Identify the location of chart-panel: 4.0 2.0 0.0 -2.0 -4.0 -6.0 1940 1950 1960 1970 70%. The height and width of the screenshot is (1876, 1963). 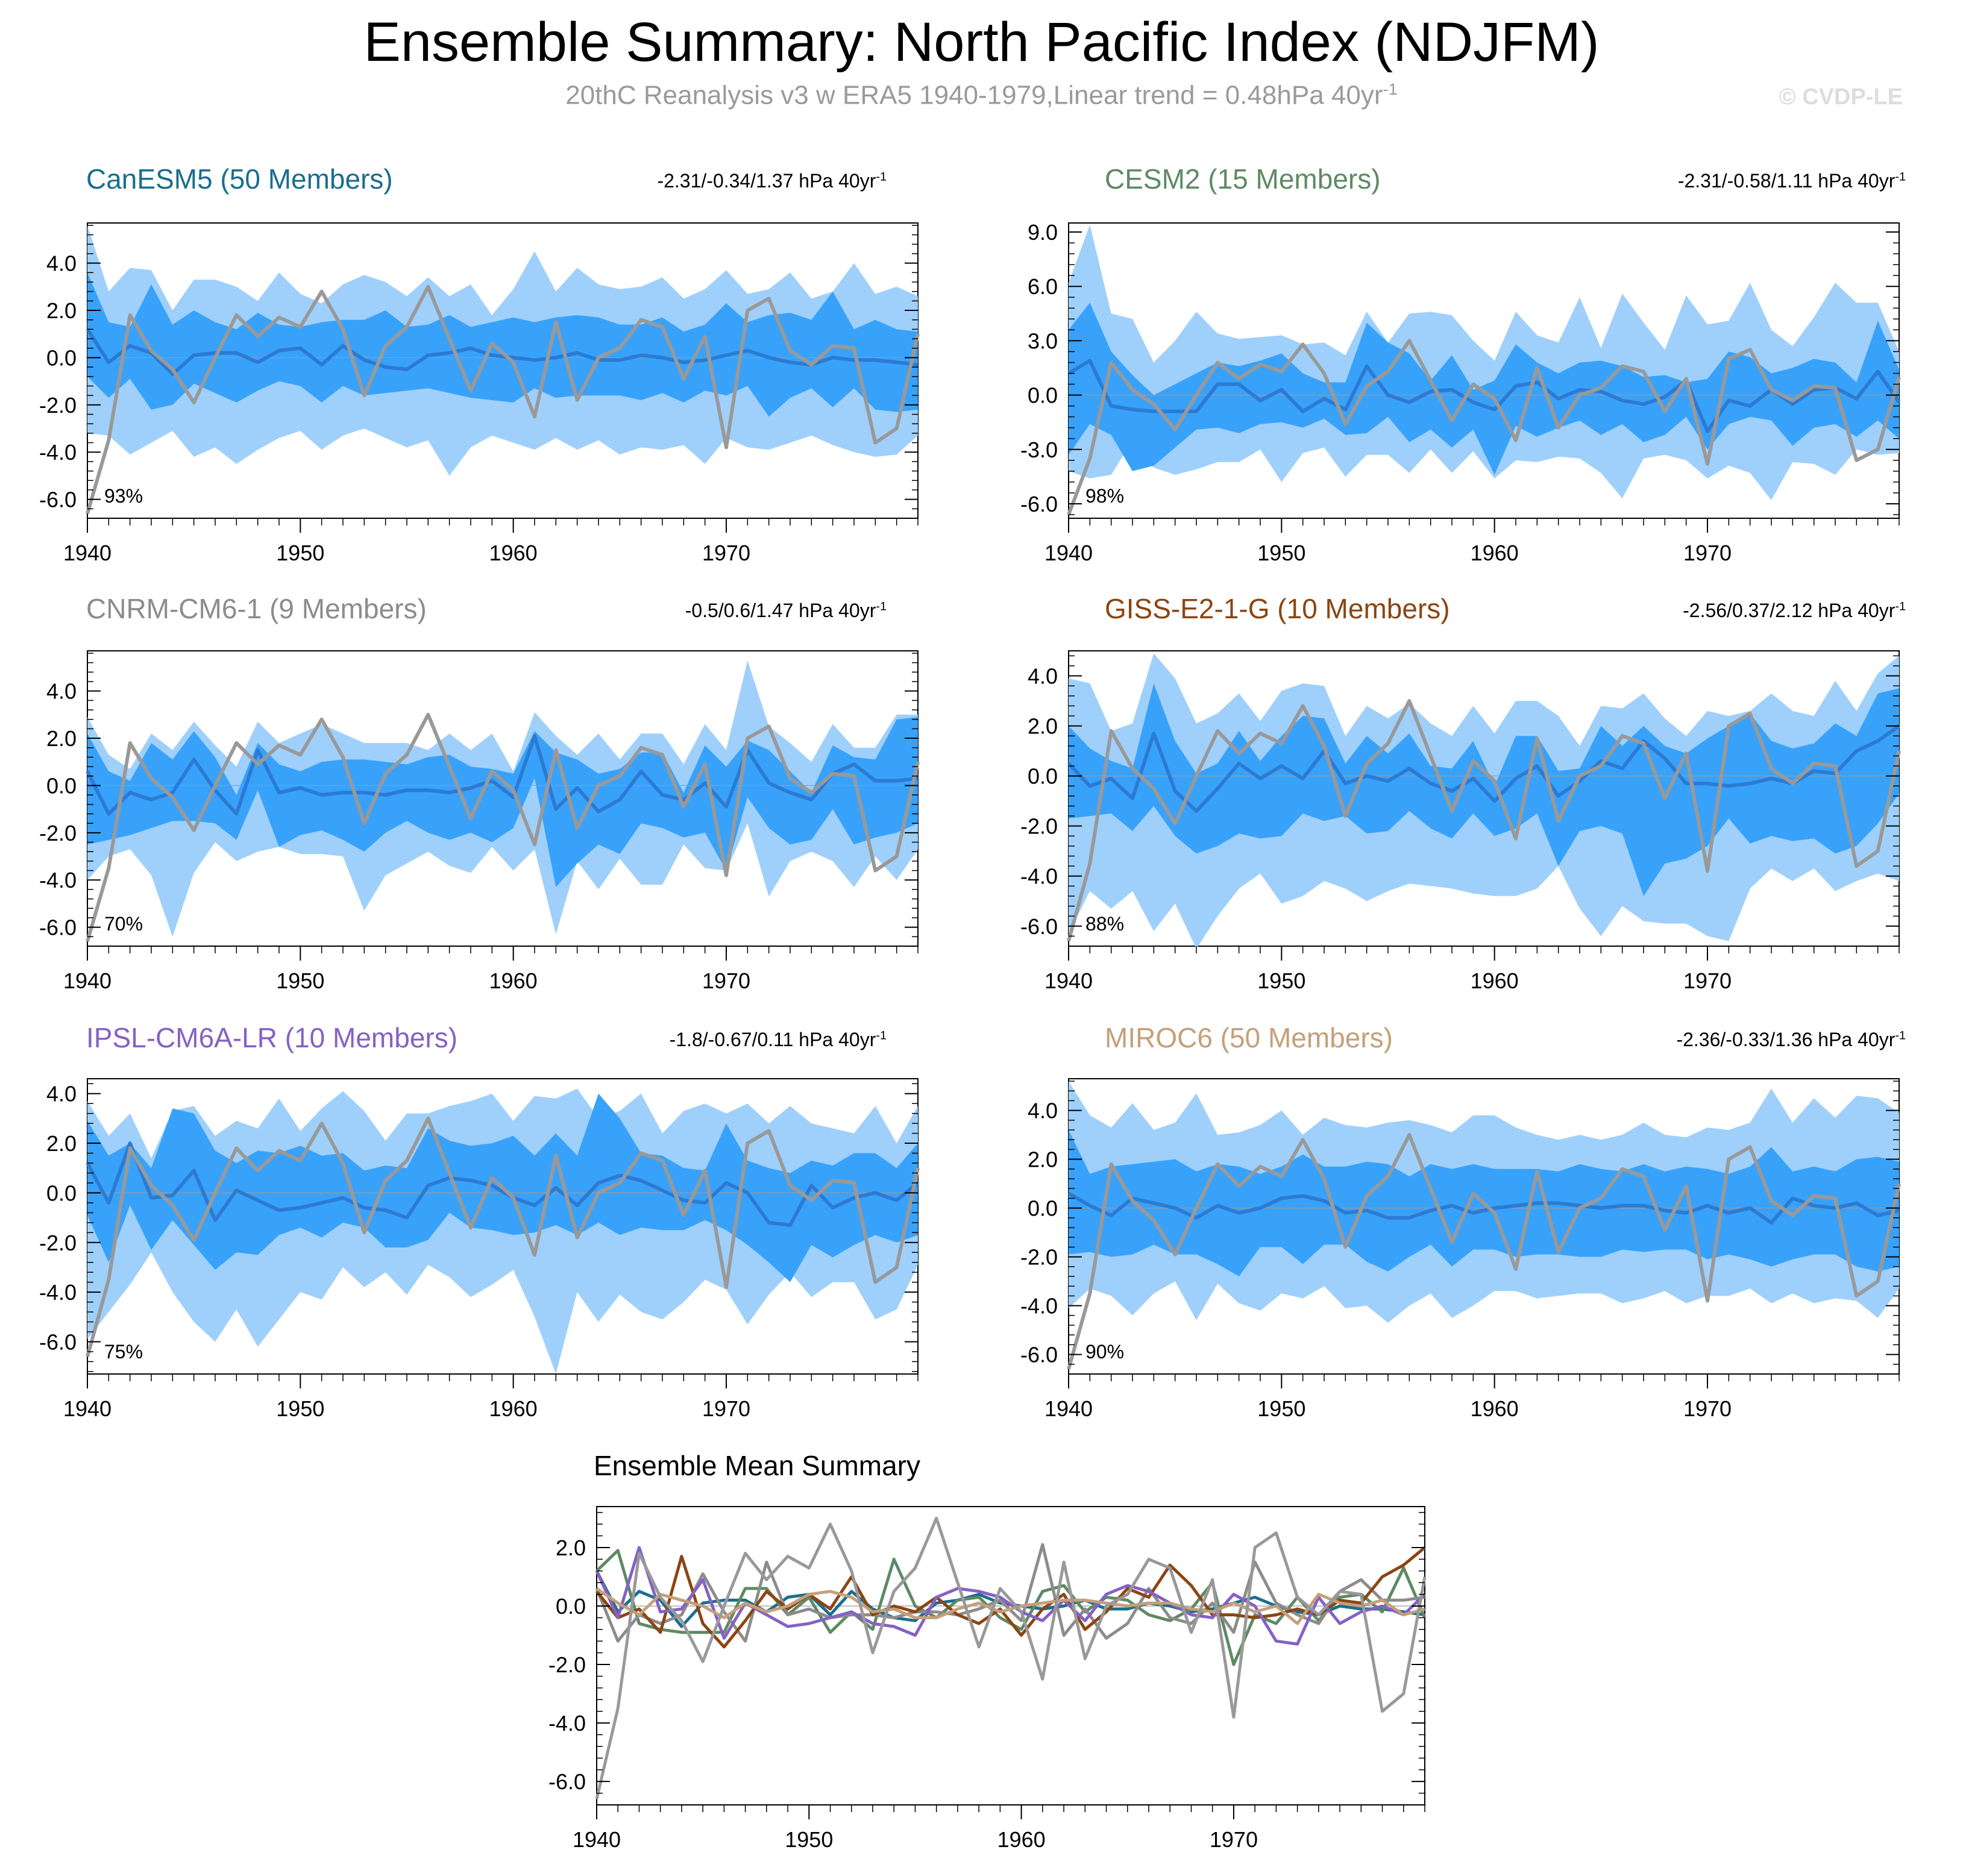
(479, 821).